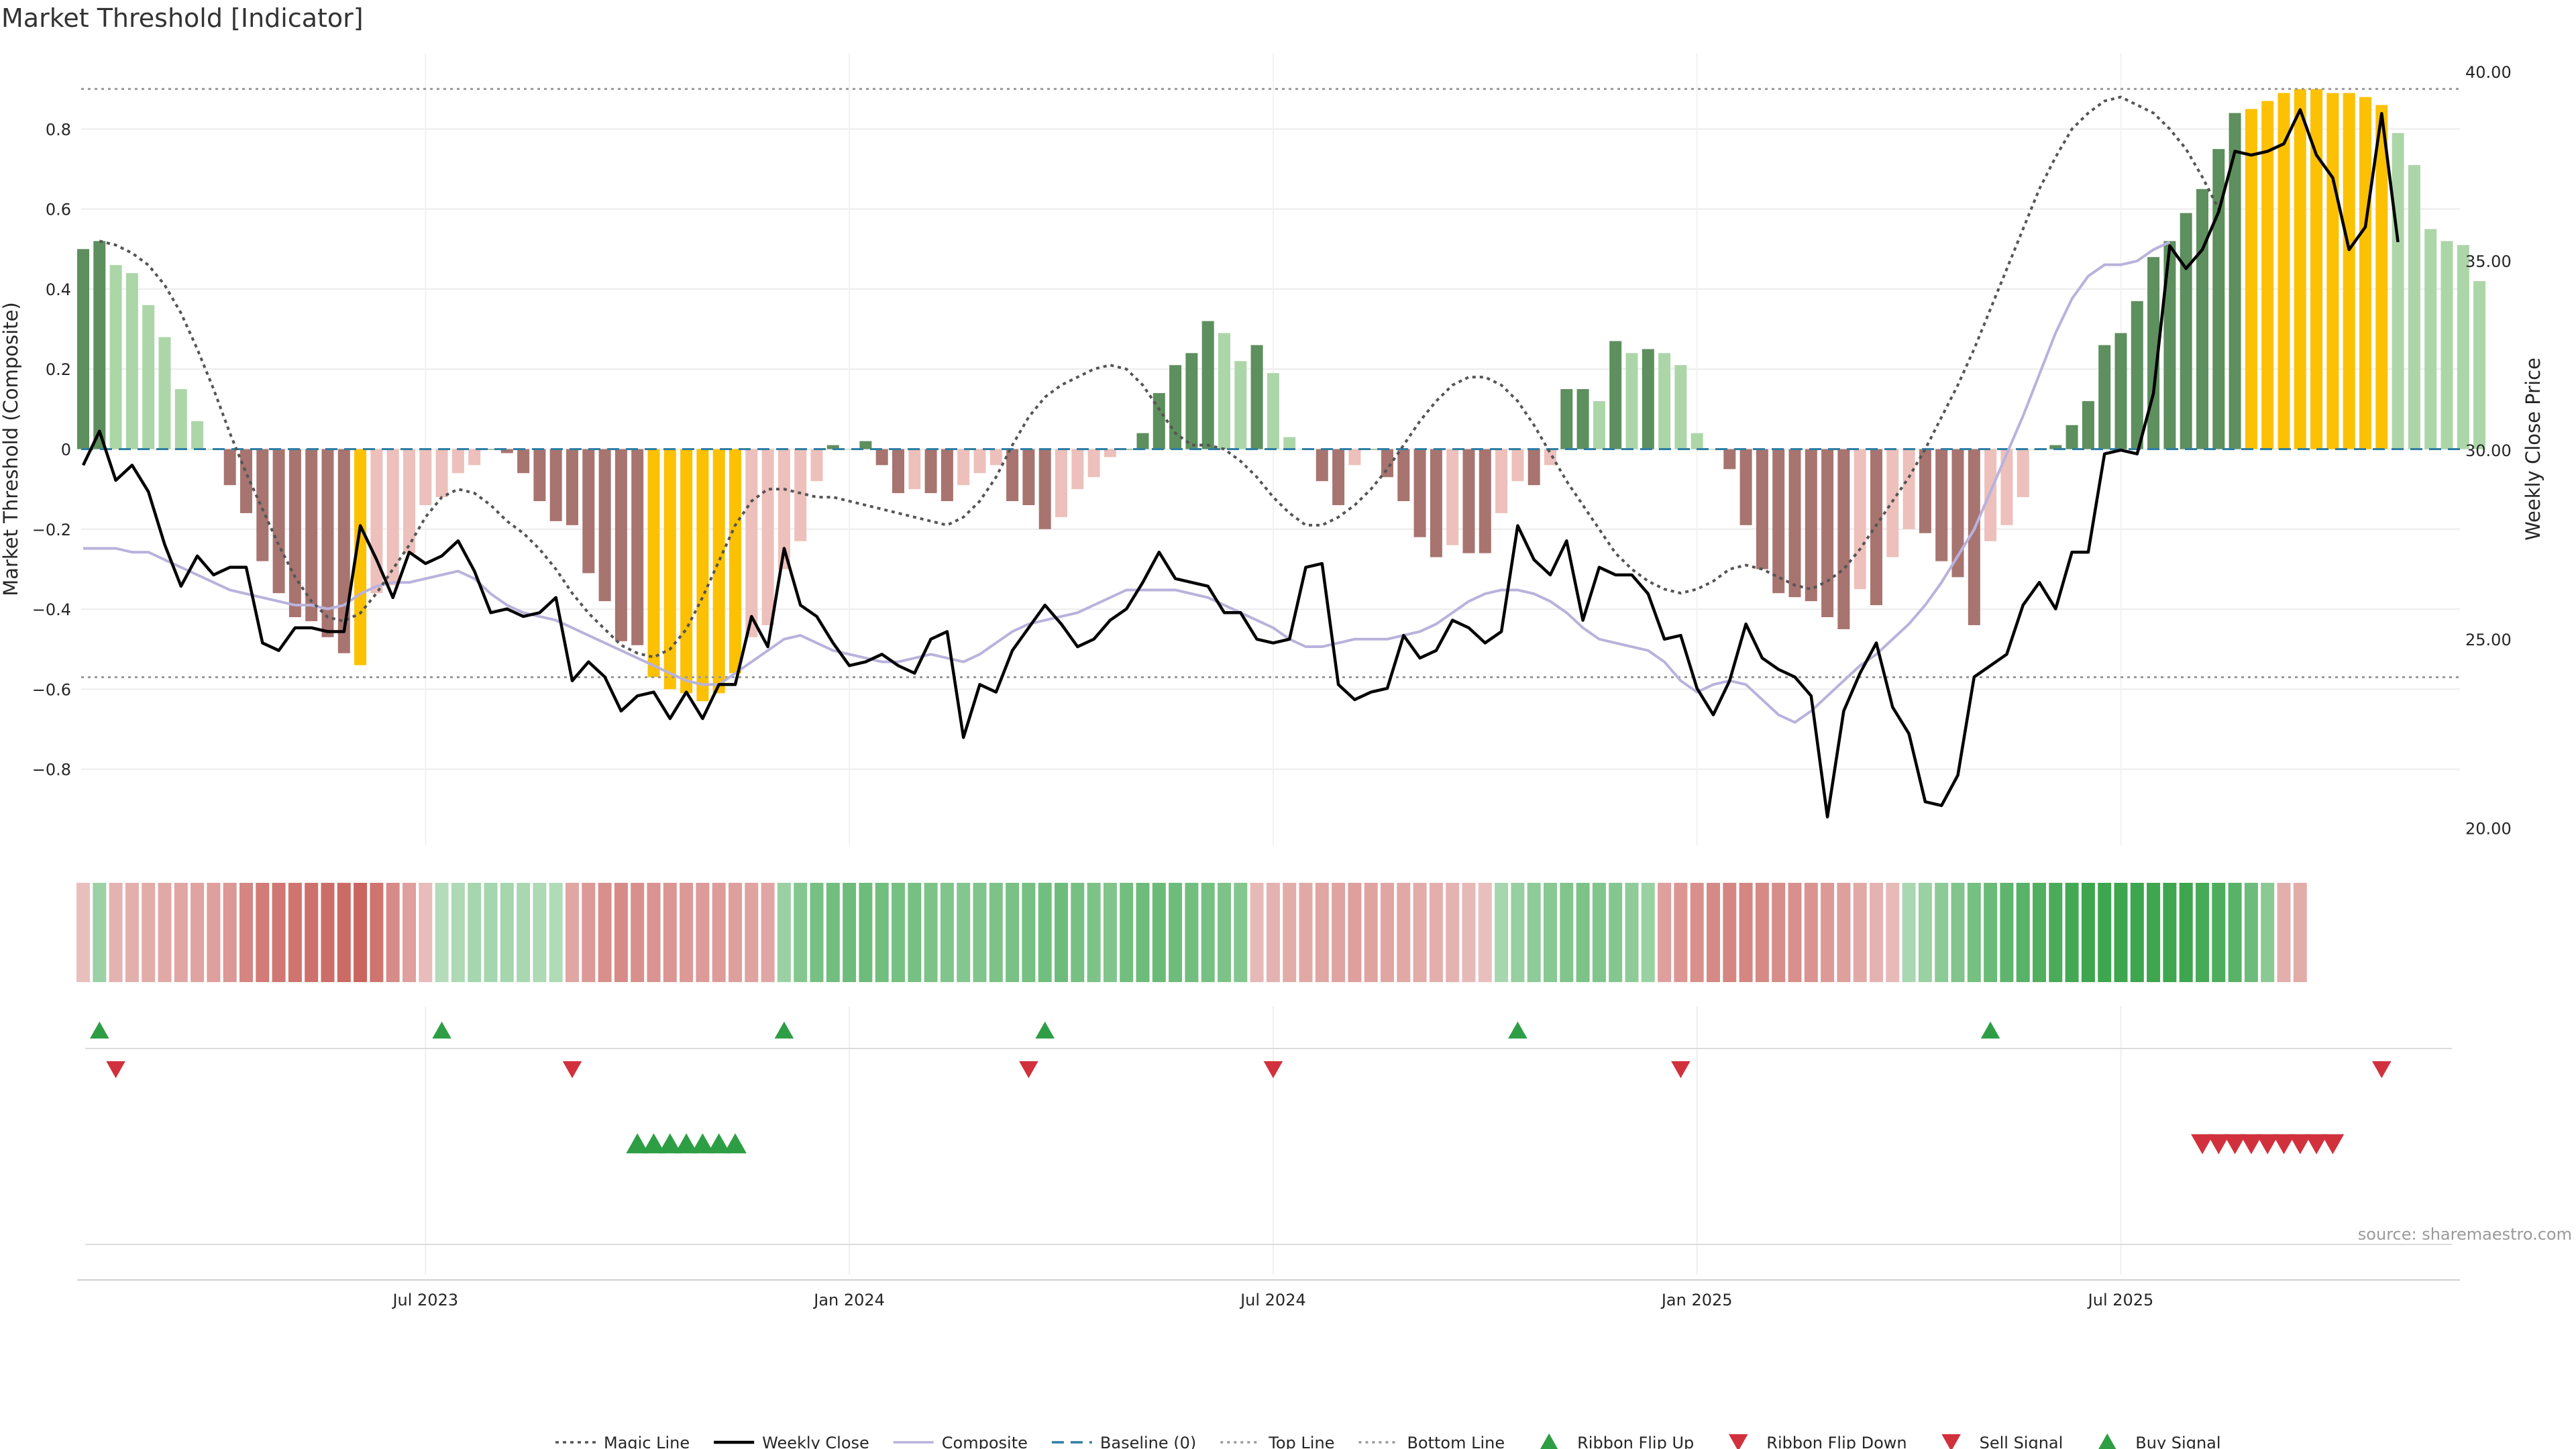 The height and width of the screenshot is (1449, 2576). I want to click on legend-item: Buy Signal, so click(2159, 1441).